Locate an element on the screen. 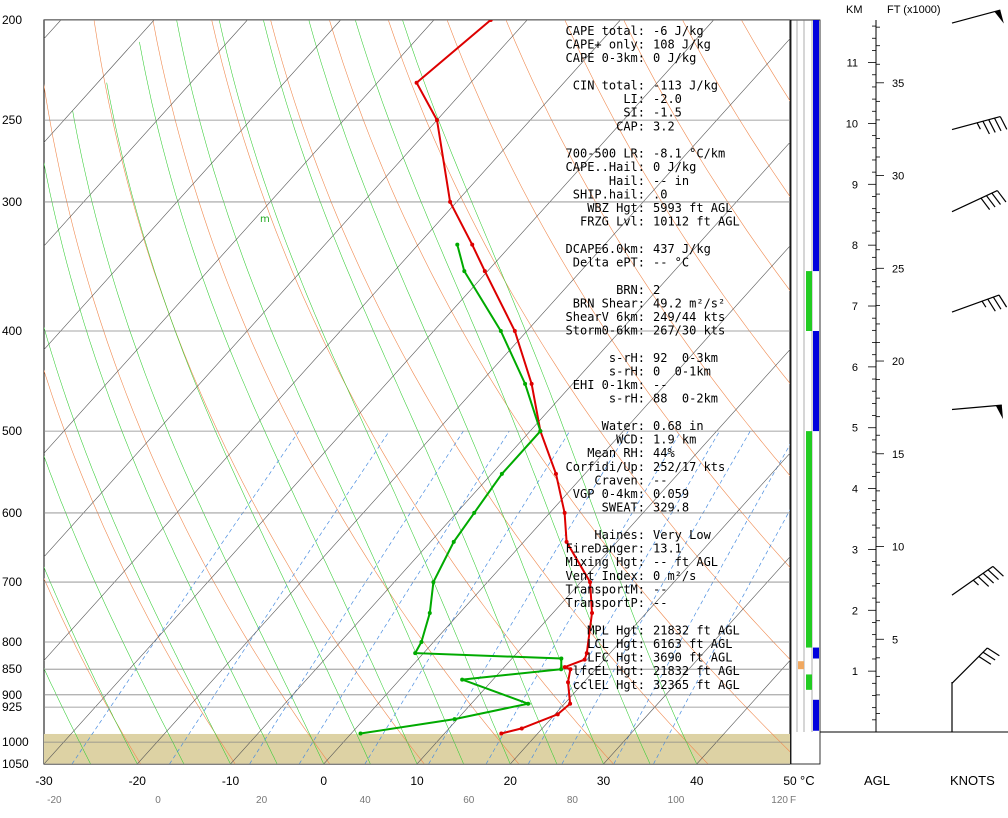  temp-c-tick-label: 20 is located at coordinates (511, 781).